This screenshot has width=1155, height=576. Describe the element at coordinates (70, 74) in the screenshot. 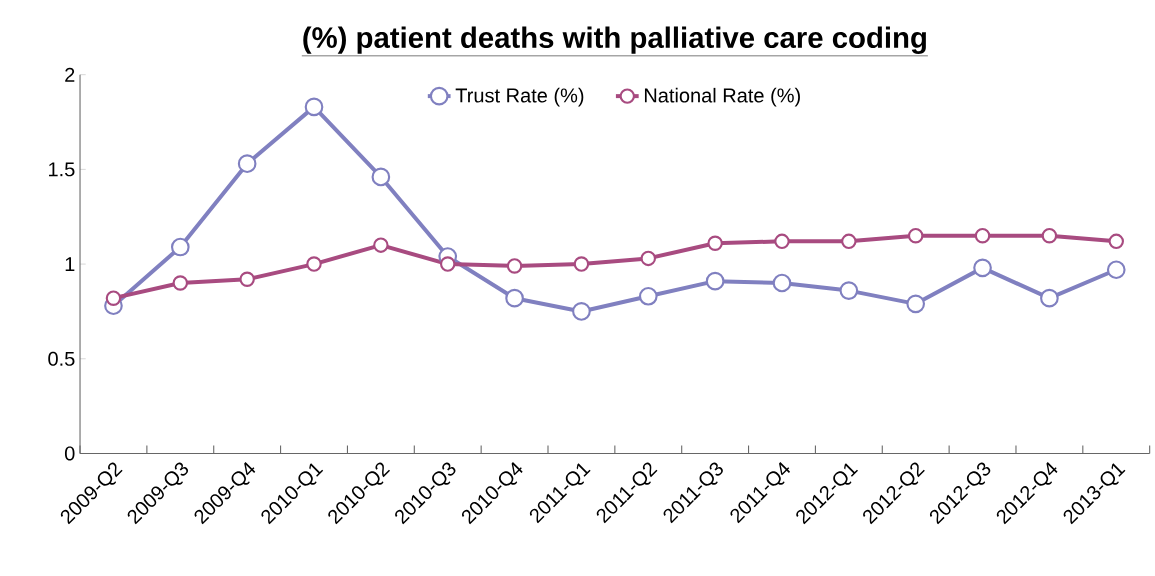

I see `y-tick-label: 2` at that location.